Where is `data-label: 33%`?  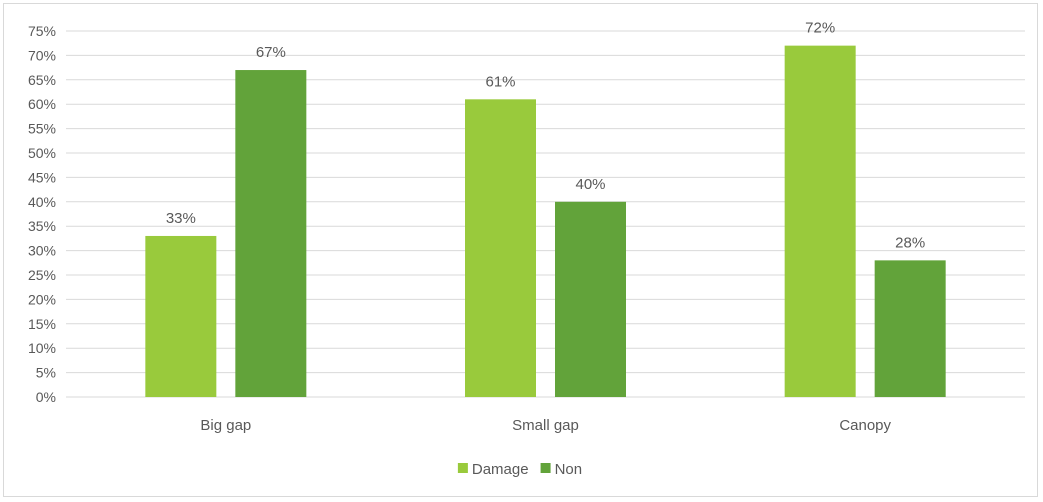
data-label: 33% is located at coordinates (181, 218).